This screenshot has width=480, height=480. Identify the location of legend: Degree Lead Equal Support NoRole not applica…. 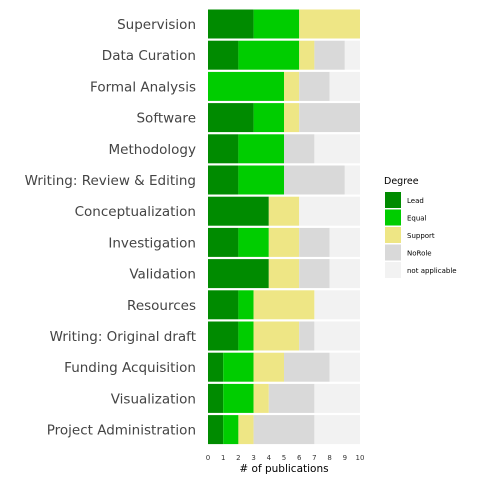
(420, 227).